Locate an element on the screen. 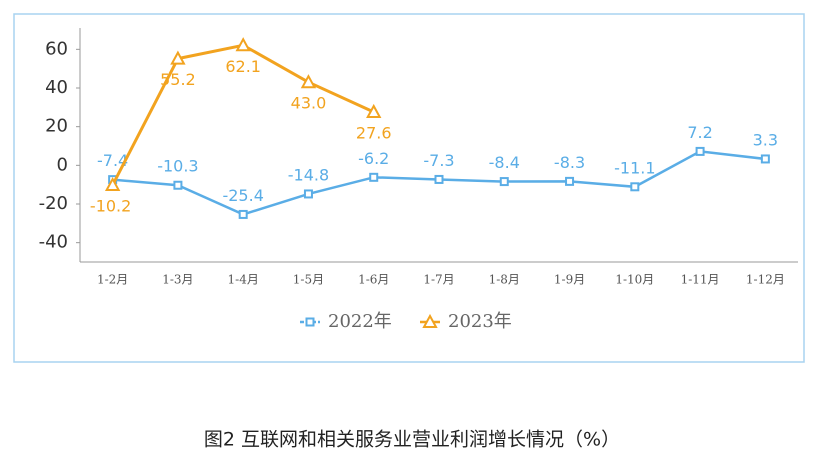  y-tick-label: -20 is located at coordinates (53, 203).